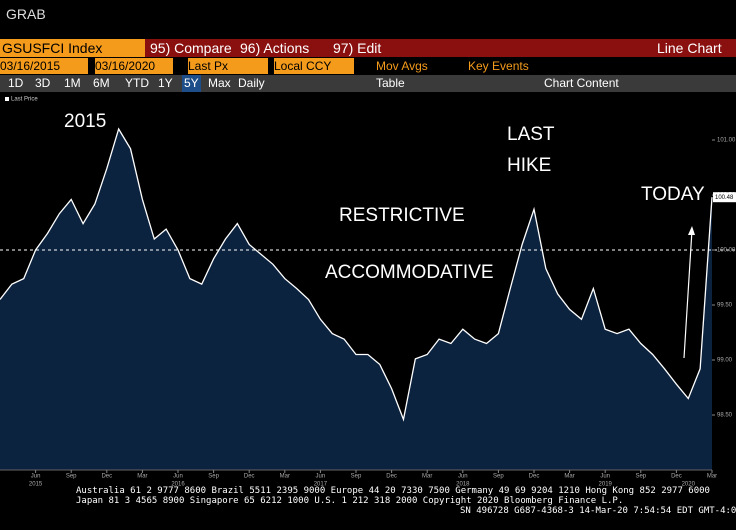 This screenshot has width=736, height=530. Describe the element at coordinates (581, 83) in the screenshot. I see `chart-content-button: Chart Content` at that location.